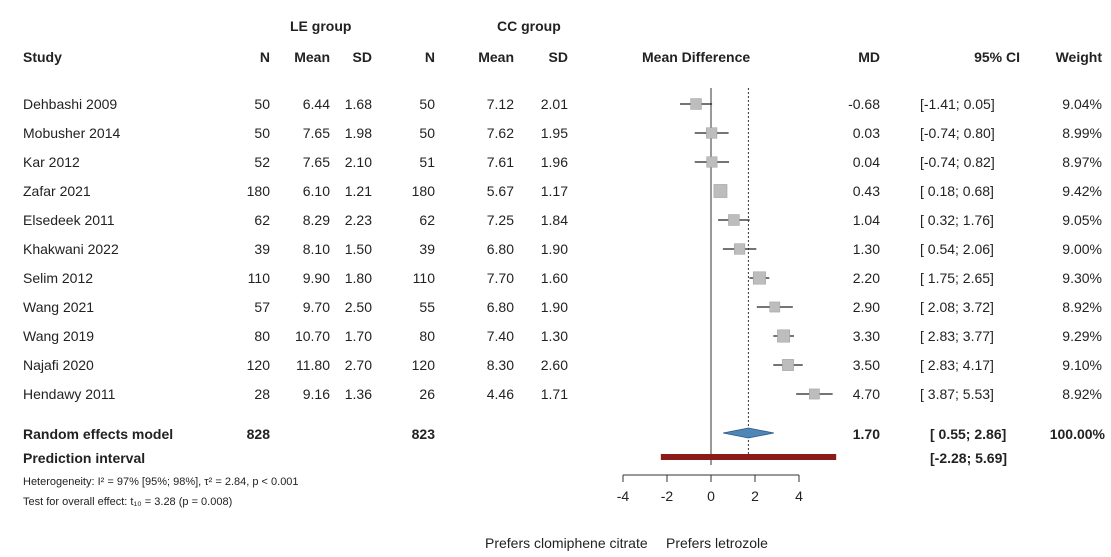 The height and width of the screenshot is (557, 1111). I want to click on md-value: 2.20, so click(866, 278).